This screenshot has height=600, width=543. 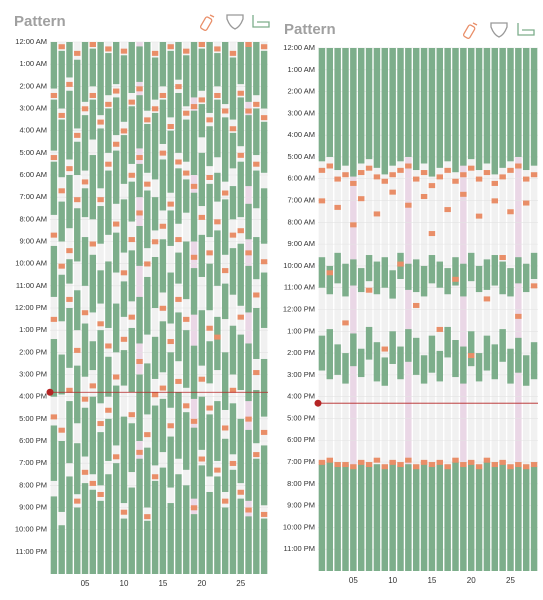 I want to click on y-tick-label: 4:00 AM, so click(x=301, y=134).